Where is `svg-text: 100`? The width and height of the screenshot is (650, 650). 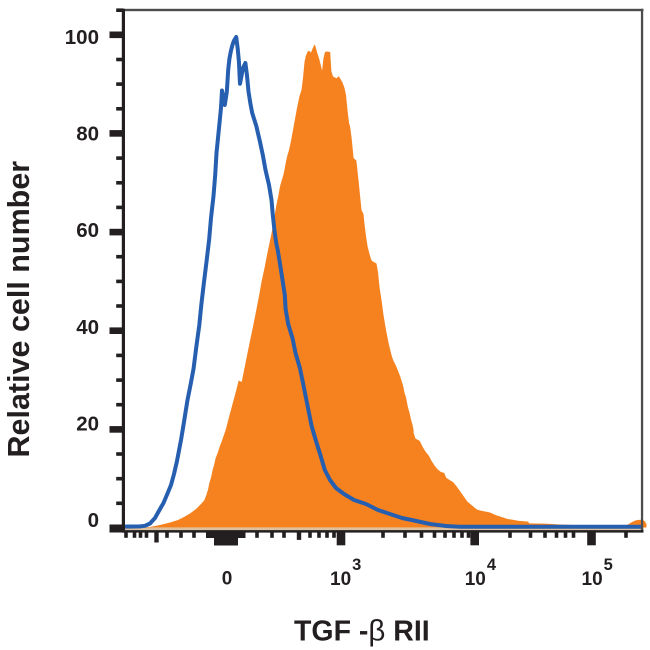 svg-text: 100 is located at coordinates (82, 37).